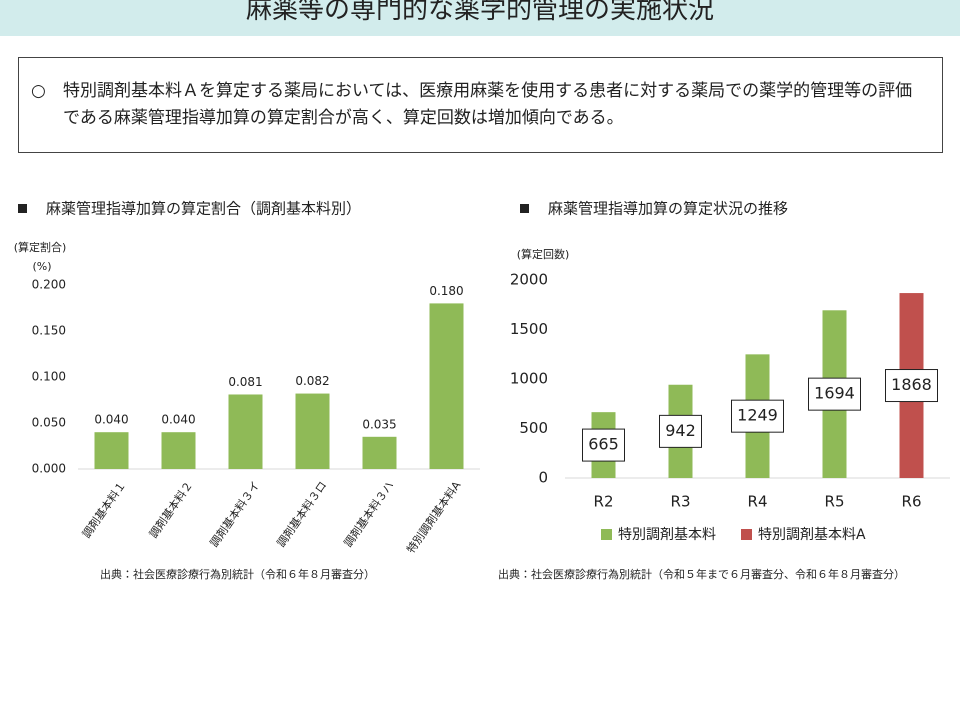 The width and height of the screenshot is (960, 720). Describe the element at coordinates (533, 428) in the screenshot. I see `y-tick-label: 500` at that location.